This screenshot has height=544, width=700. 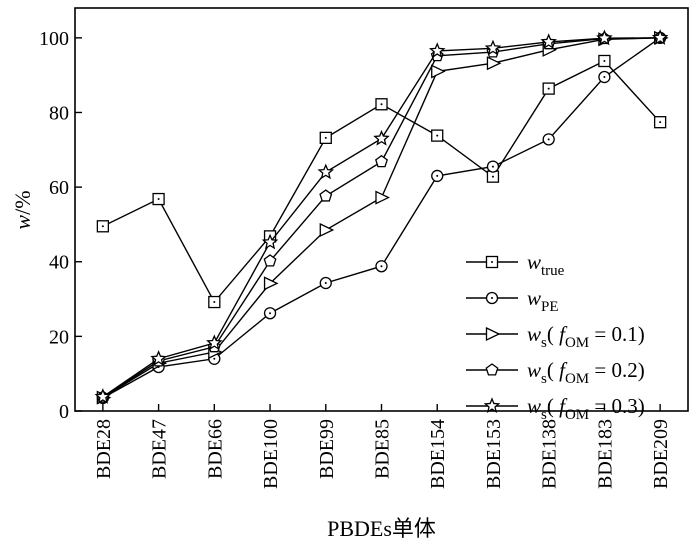 What do you see at coordinates (586, 336) in the screenshot?
I see `legend-label: ws( fOM = 0.1)` at bounding box center [586, 336].